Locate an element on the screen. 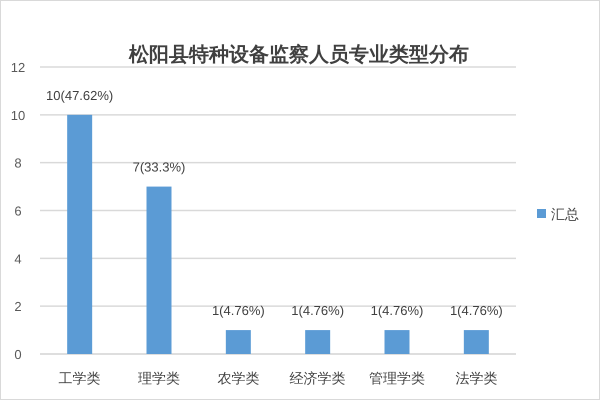 The height and width of the screenshot is (400, 600). y-tick-label: 0 is located at coordinates (18, 354).